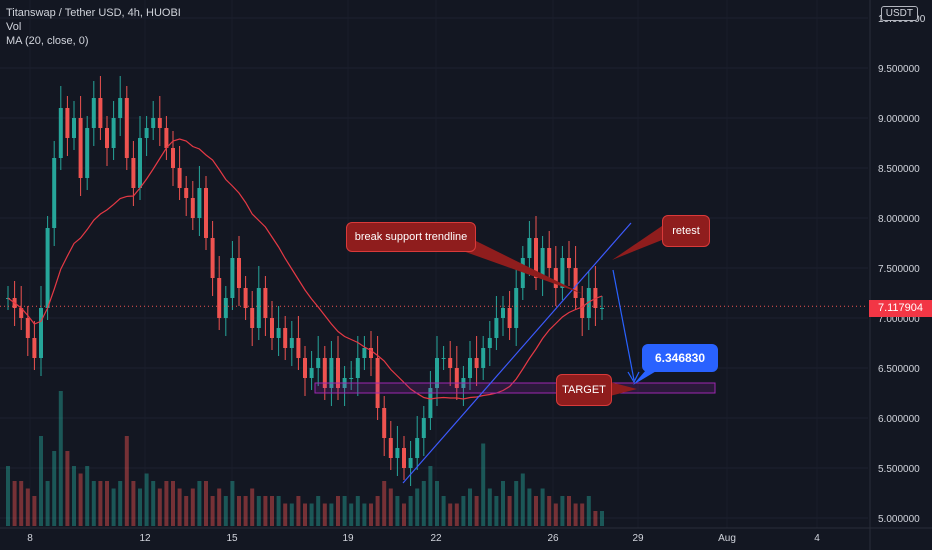 The height and width of the screenshot is (550, 932). Describe the element at coordinates (899, 219) in the screenshot. I see `price-tick-label: 8.000000` at that location.